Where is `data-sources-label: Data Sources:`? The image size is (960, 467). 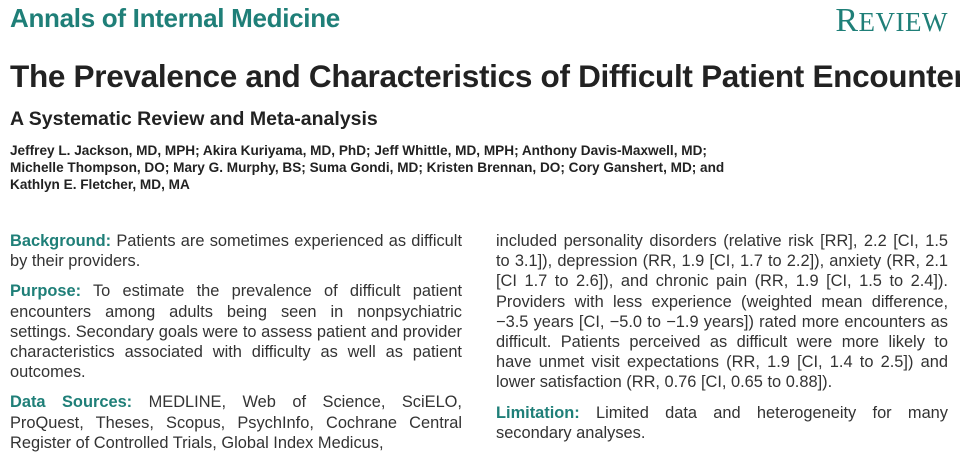
data-sources-label: Data Sources: is located at coordinates (71, 402).